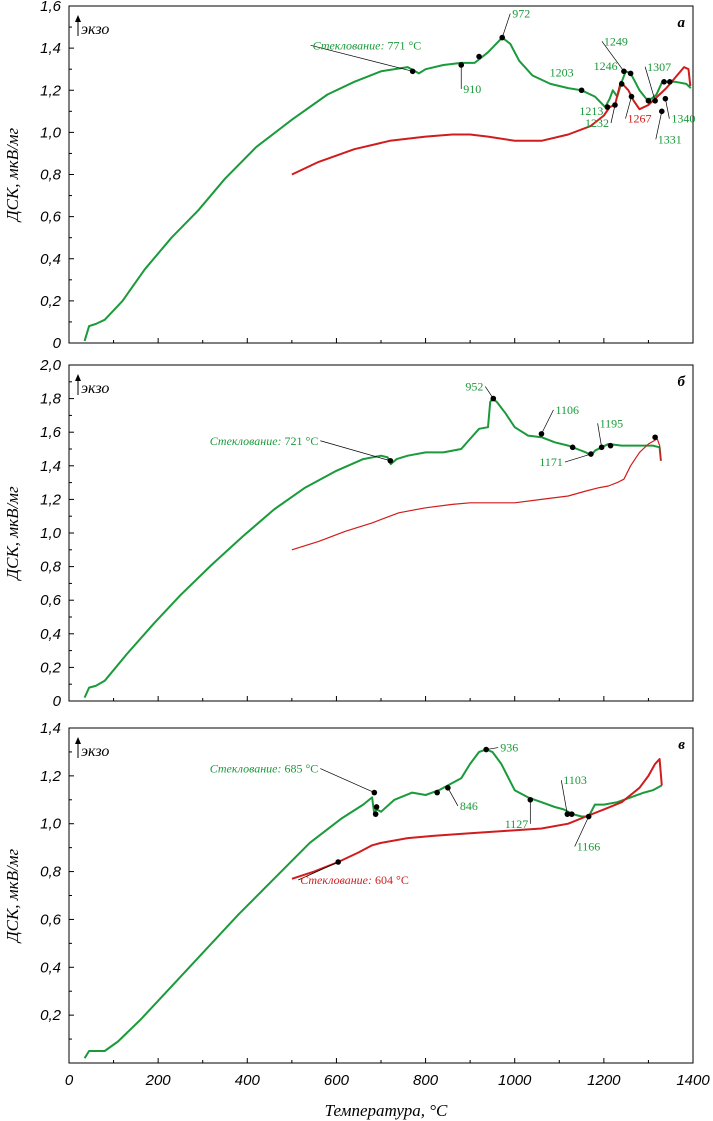 The width and height of the screenshot is (713, 1121). I want to click on point-annotation: 1203, so click(562, 72).